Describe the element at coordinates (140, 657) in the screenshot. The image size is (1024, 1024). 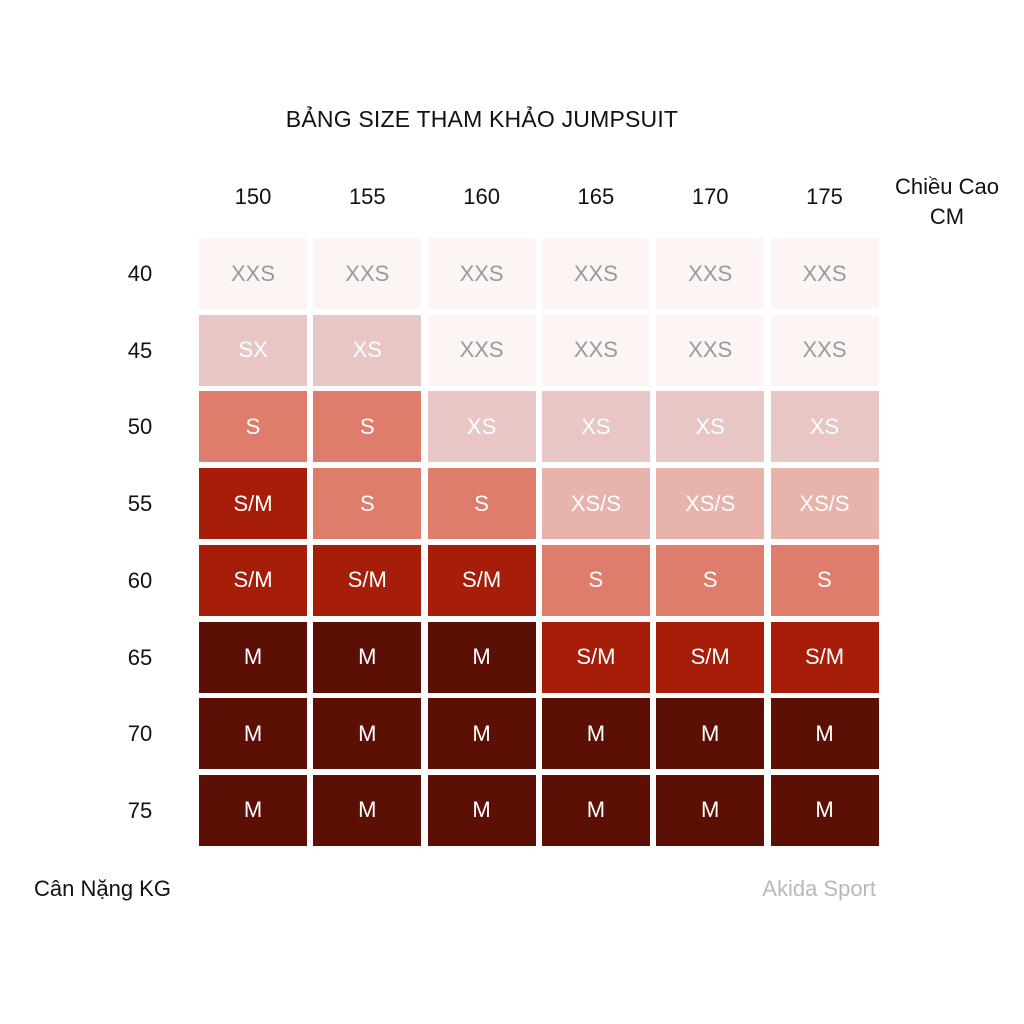
I see `row-header-65: 65` at that location.